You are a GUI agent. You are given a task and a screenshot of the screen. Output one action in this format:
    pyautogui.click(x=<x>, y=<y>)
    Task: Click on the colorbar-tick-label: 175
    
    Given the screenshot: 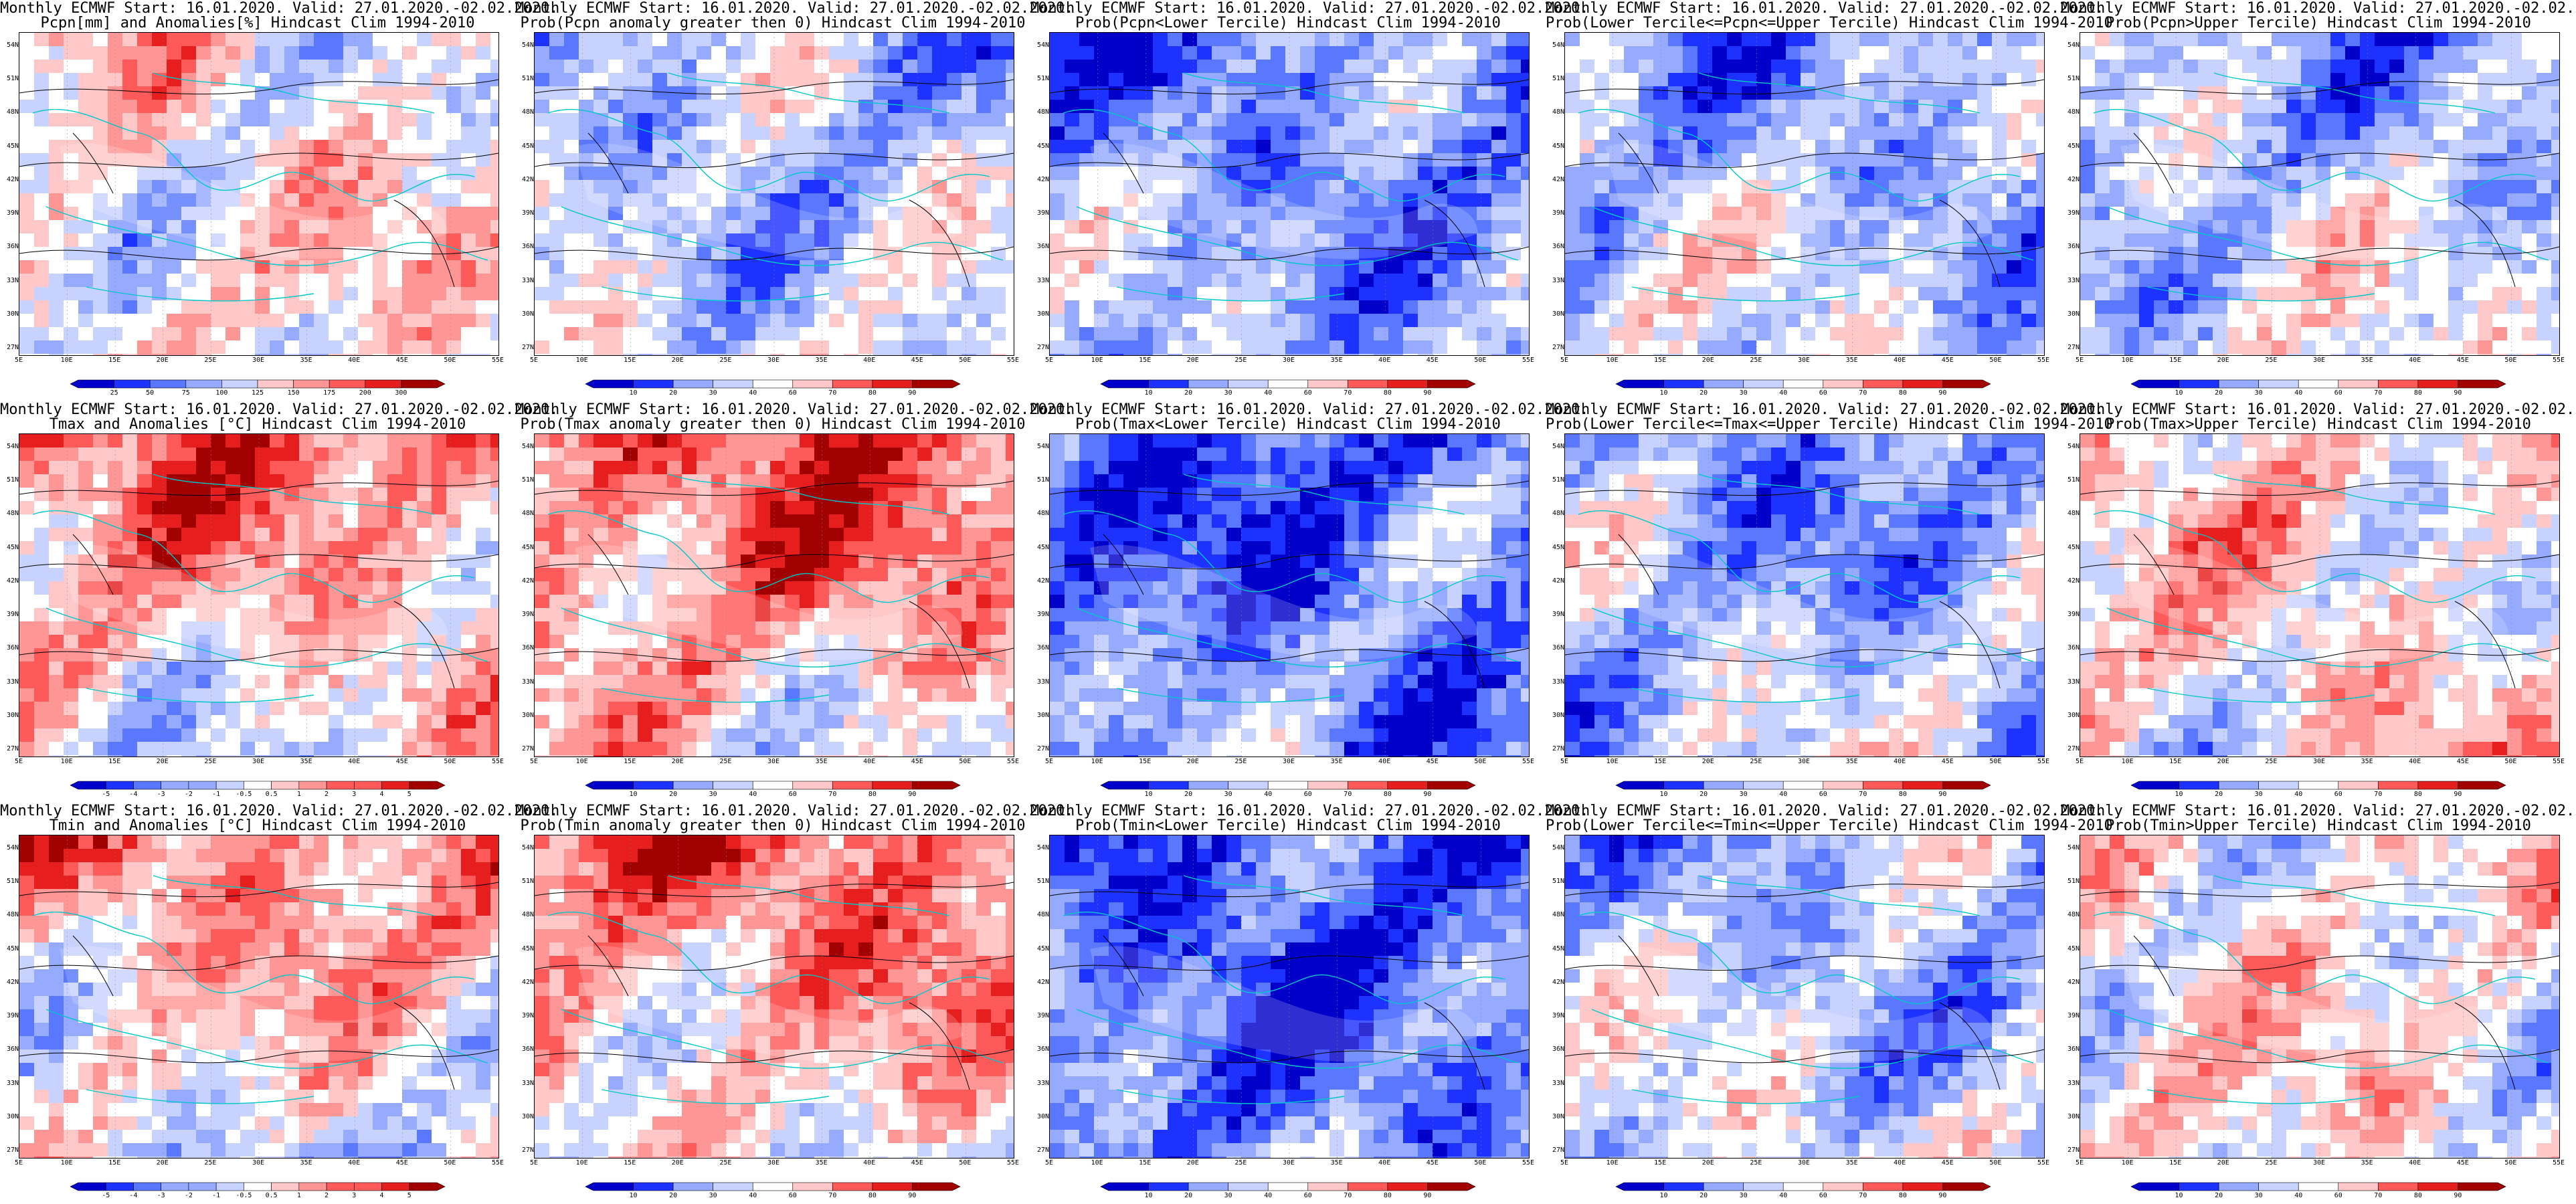 What is the action you would take?
    pyautogui.click(x=329, y=393)
    